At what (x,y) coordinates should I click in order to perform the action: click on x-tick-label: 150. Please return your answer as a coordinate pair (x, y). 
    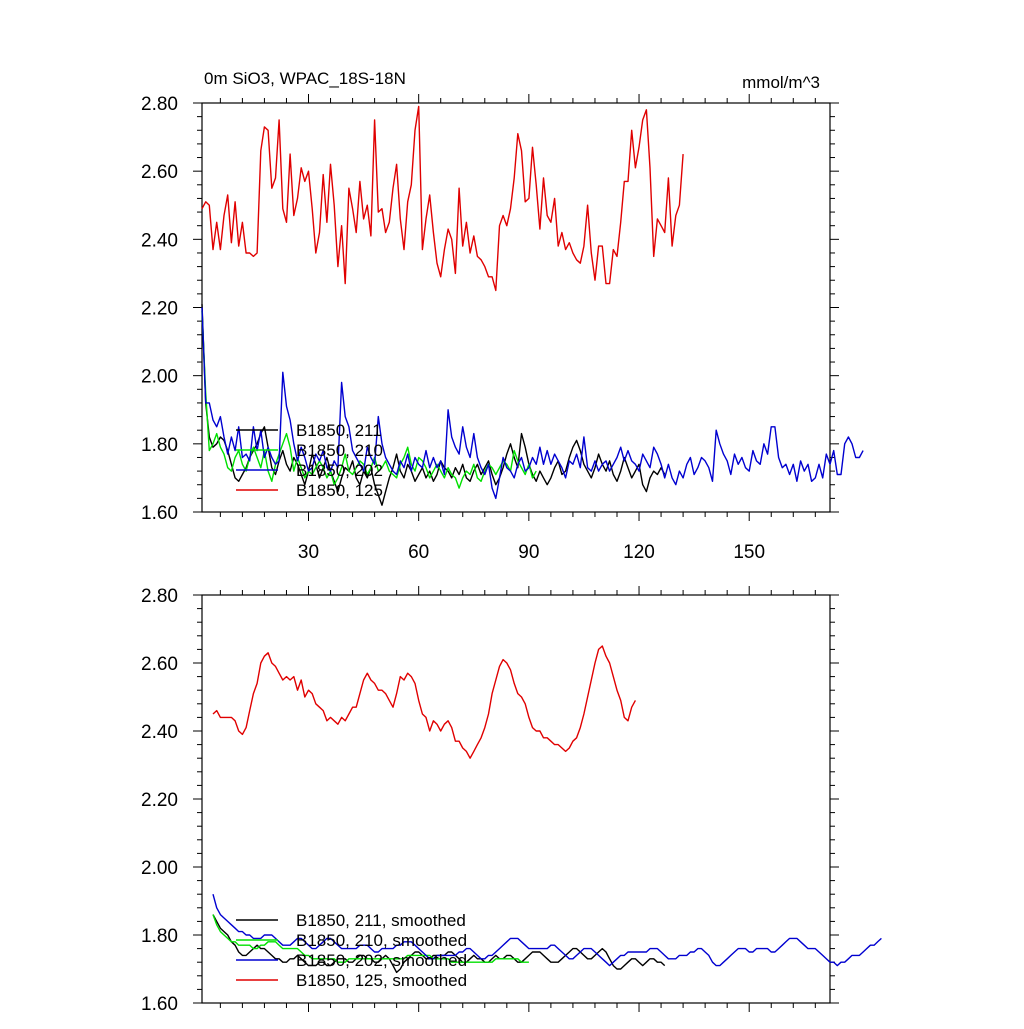
    Looking at the image, I should click on (749, 552).